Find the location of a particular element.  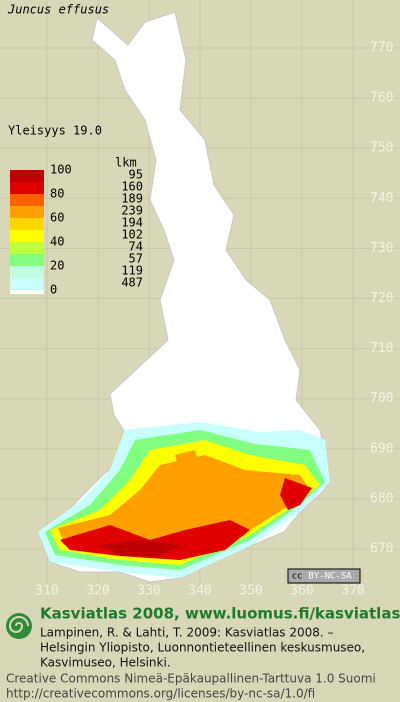

scale-label: 60 is located at coordinates (57, 218).